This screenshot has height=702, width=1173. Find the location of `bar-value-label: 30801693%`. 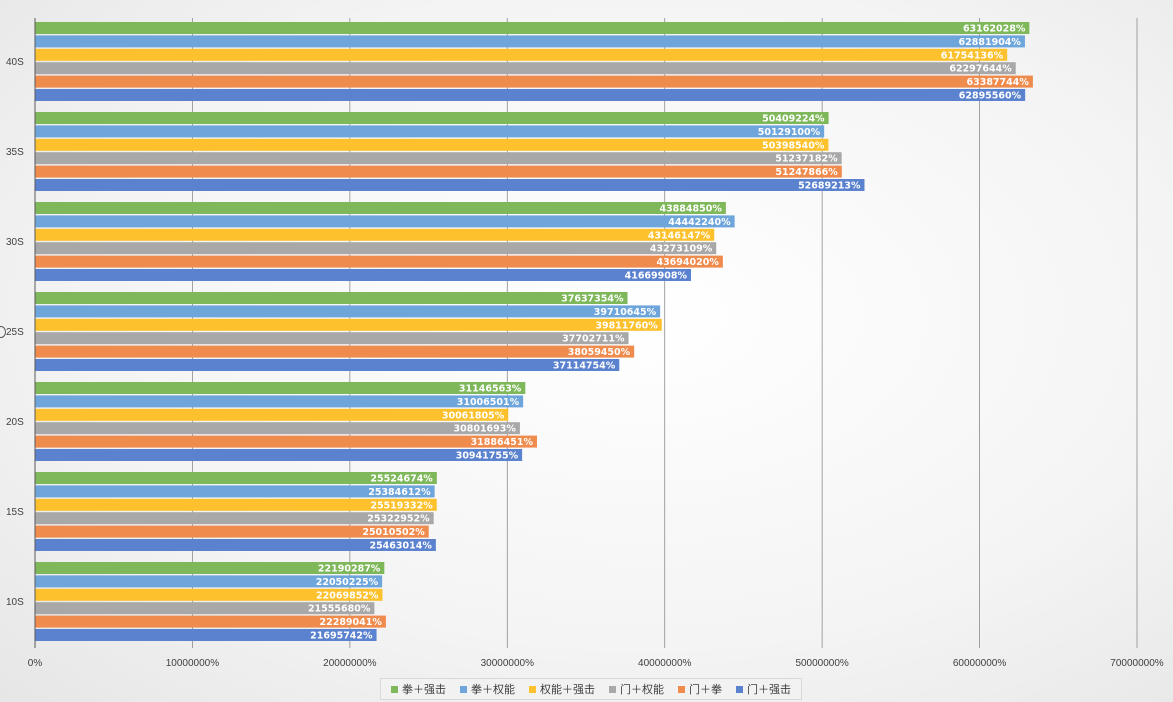

bar-value-label: 30801693% is located at coordinates (485, 429).